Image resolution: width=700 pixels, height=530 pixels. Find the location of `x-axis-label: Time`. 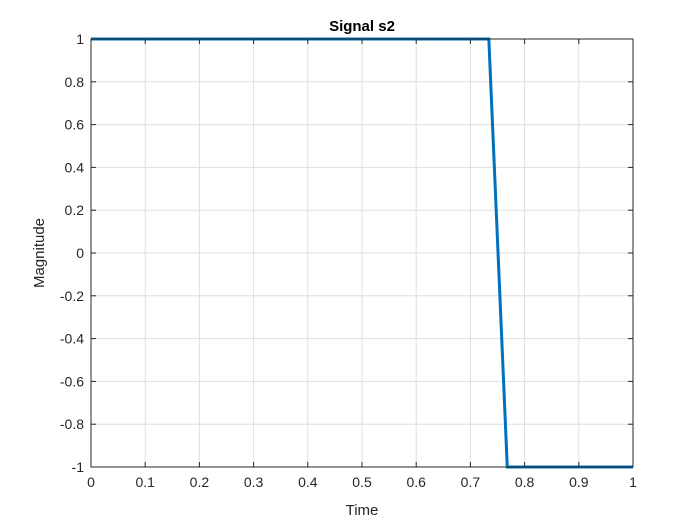

x-axis-label: Time is located at coordinates (362, 510).